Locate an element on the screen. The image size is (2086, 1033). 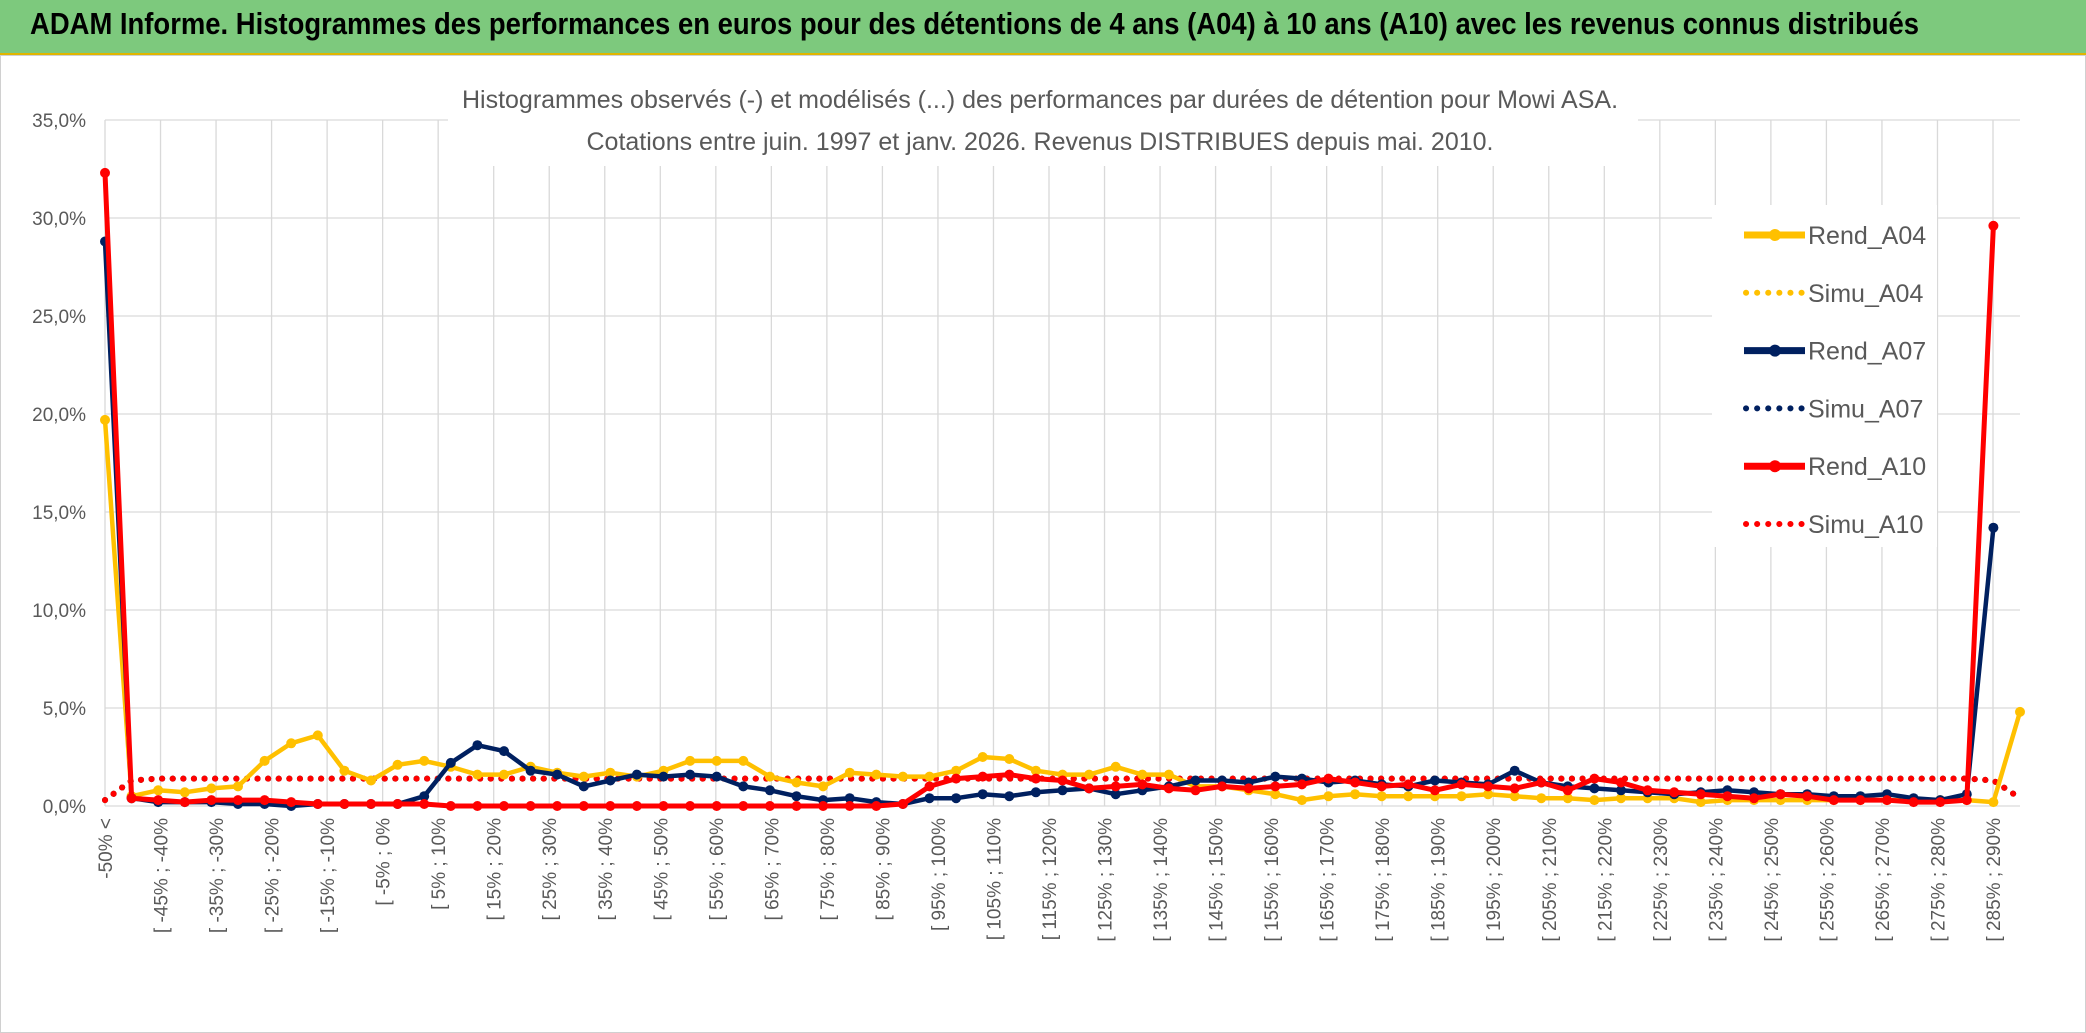
x-tick-label: [ 125% ; 130% is located at coordinates (1106, 880).